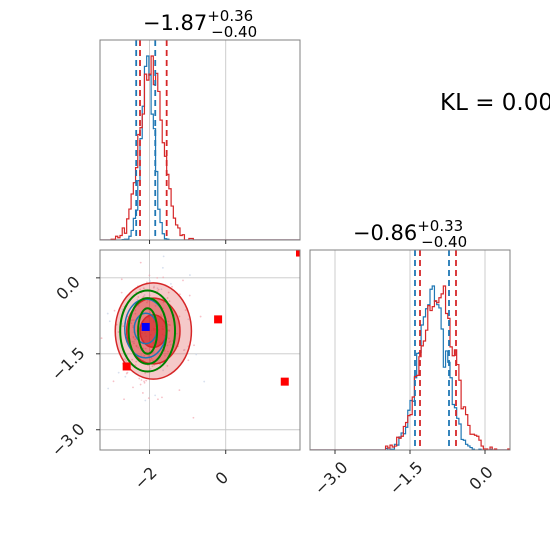 The image size is (550, 550). I want to click on title-bottom-right: −0.86+0.33 −0.40, so click(410, 234).